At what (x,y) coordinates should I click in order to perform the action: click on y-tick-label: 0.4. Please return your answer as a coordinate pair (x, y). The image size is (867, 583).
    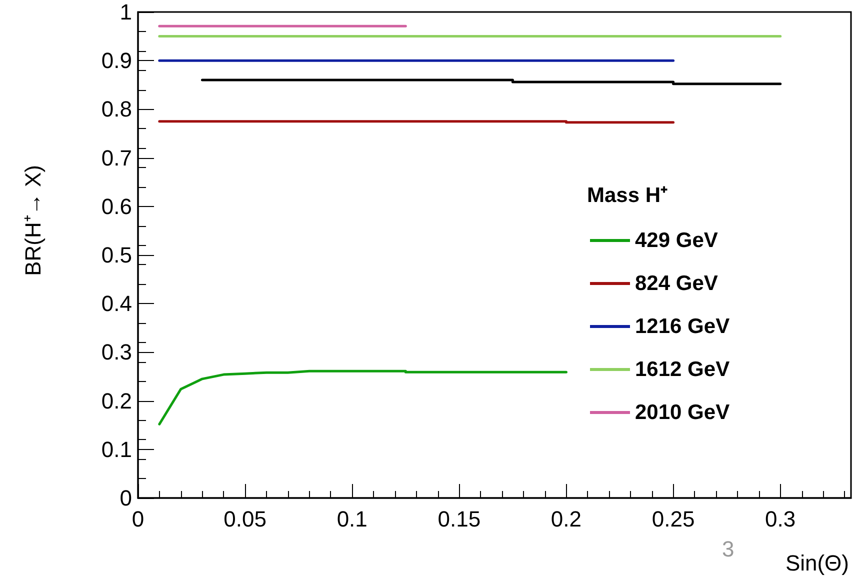
    Looking at the image, I should click on (116, 303).